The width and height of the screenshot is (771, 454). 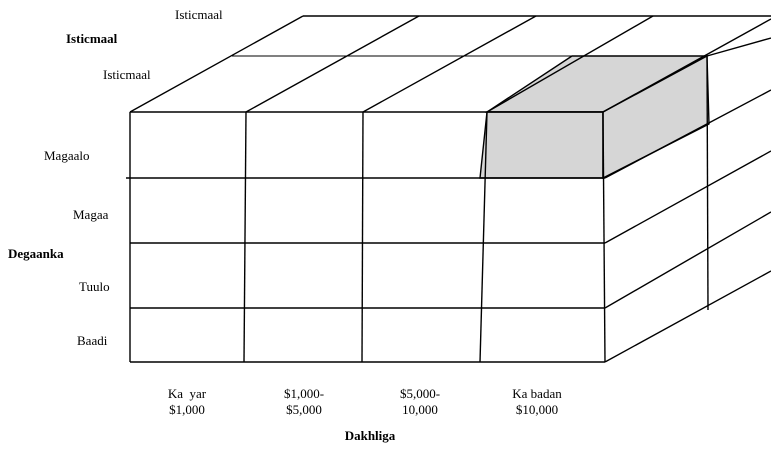 What do you see at coordinates (94, 286) in the screenshot?
I see `row-label: Tuulo` at bounding box center [94, 286].